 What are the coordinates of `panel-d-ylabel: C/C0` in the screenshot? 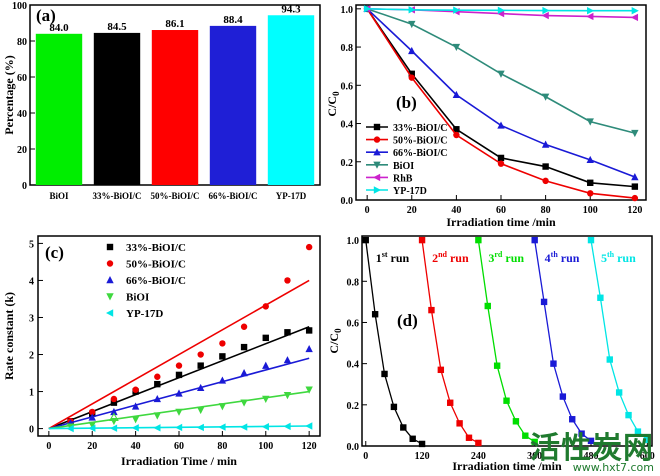 It's located at (335, 341).